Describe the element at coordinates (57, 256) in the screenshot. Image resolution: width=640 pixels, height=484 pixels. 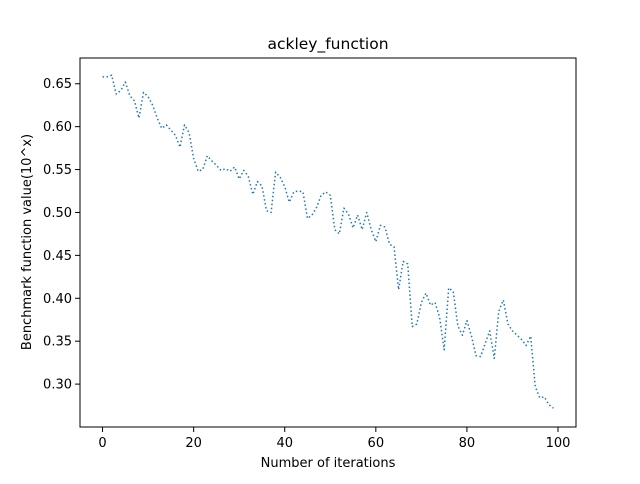
I see `y-tick-label: 0.45` at that location.